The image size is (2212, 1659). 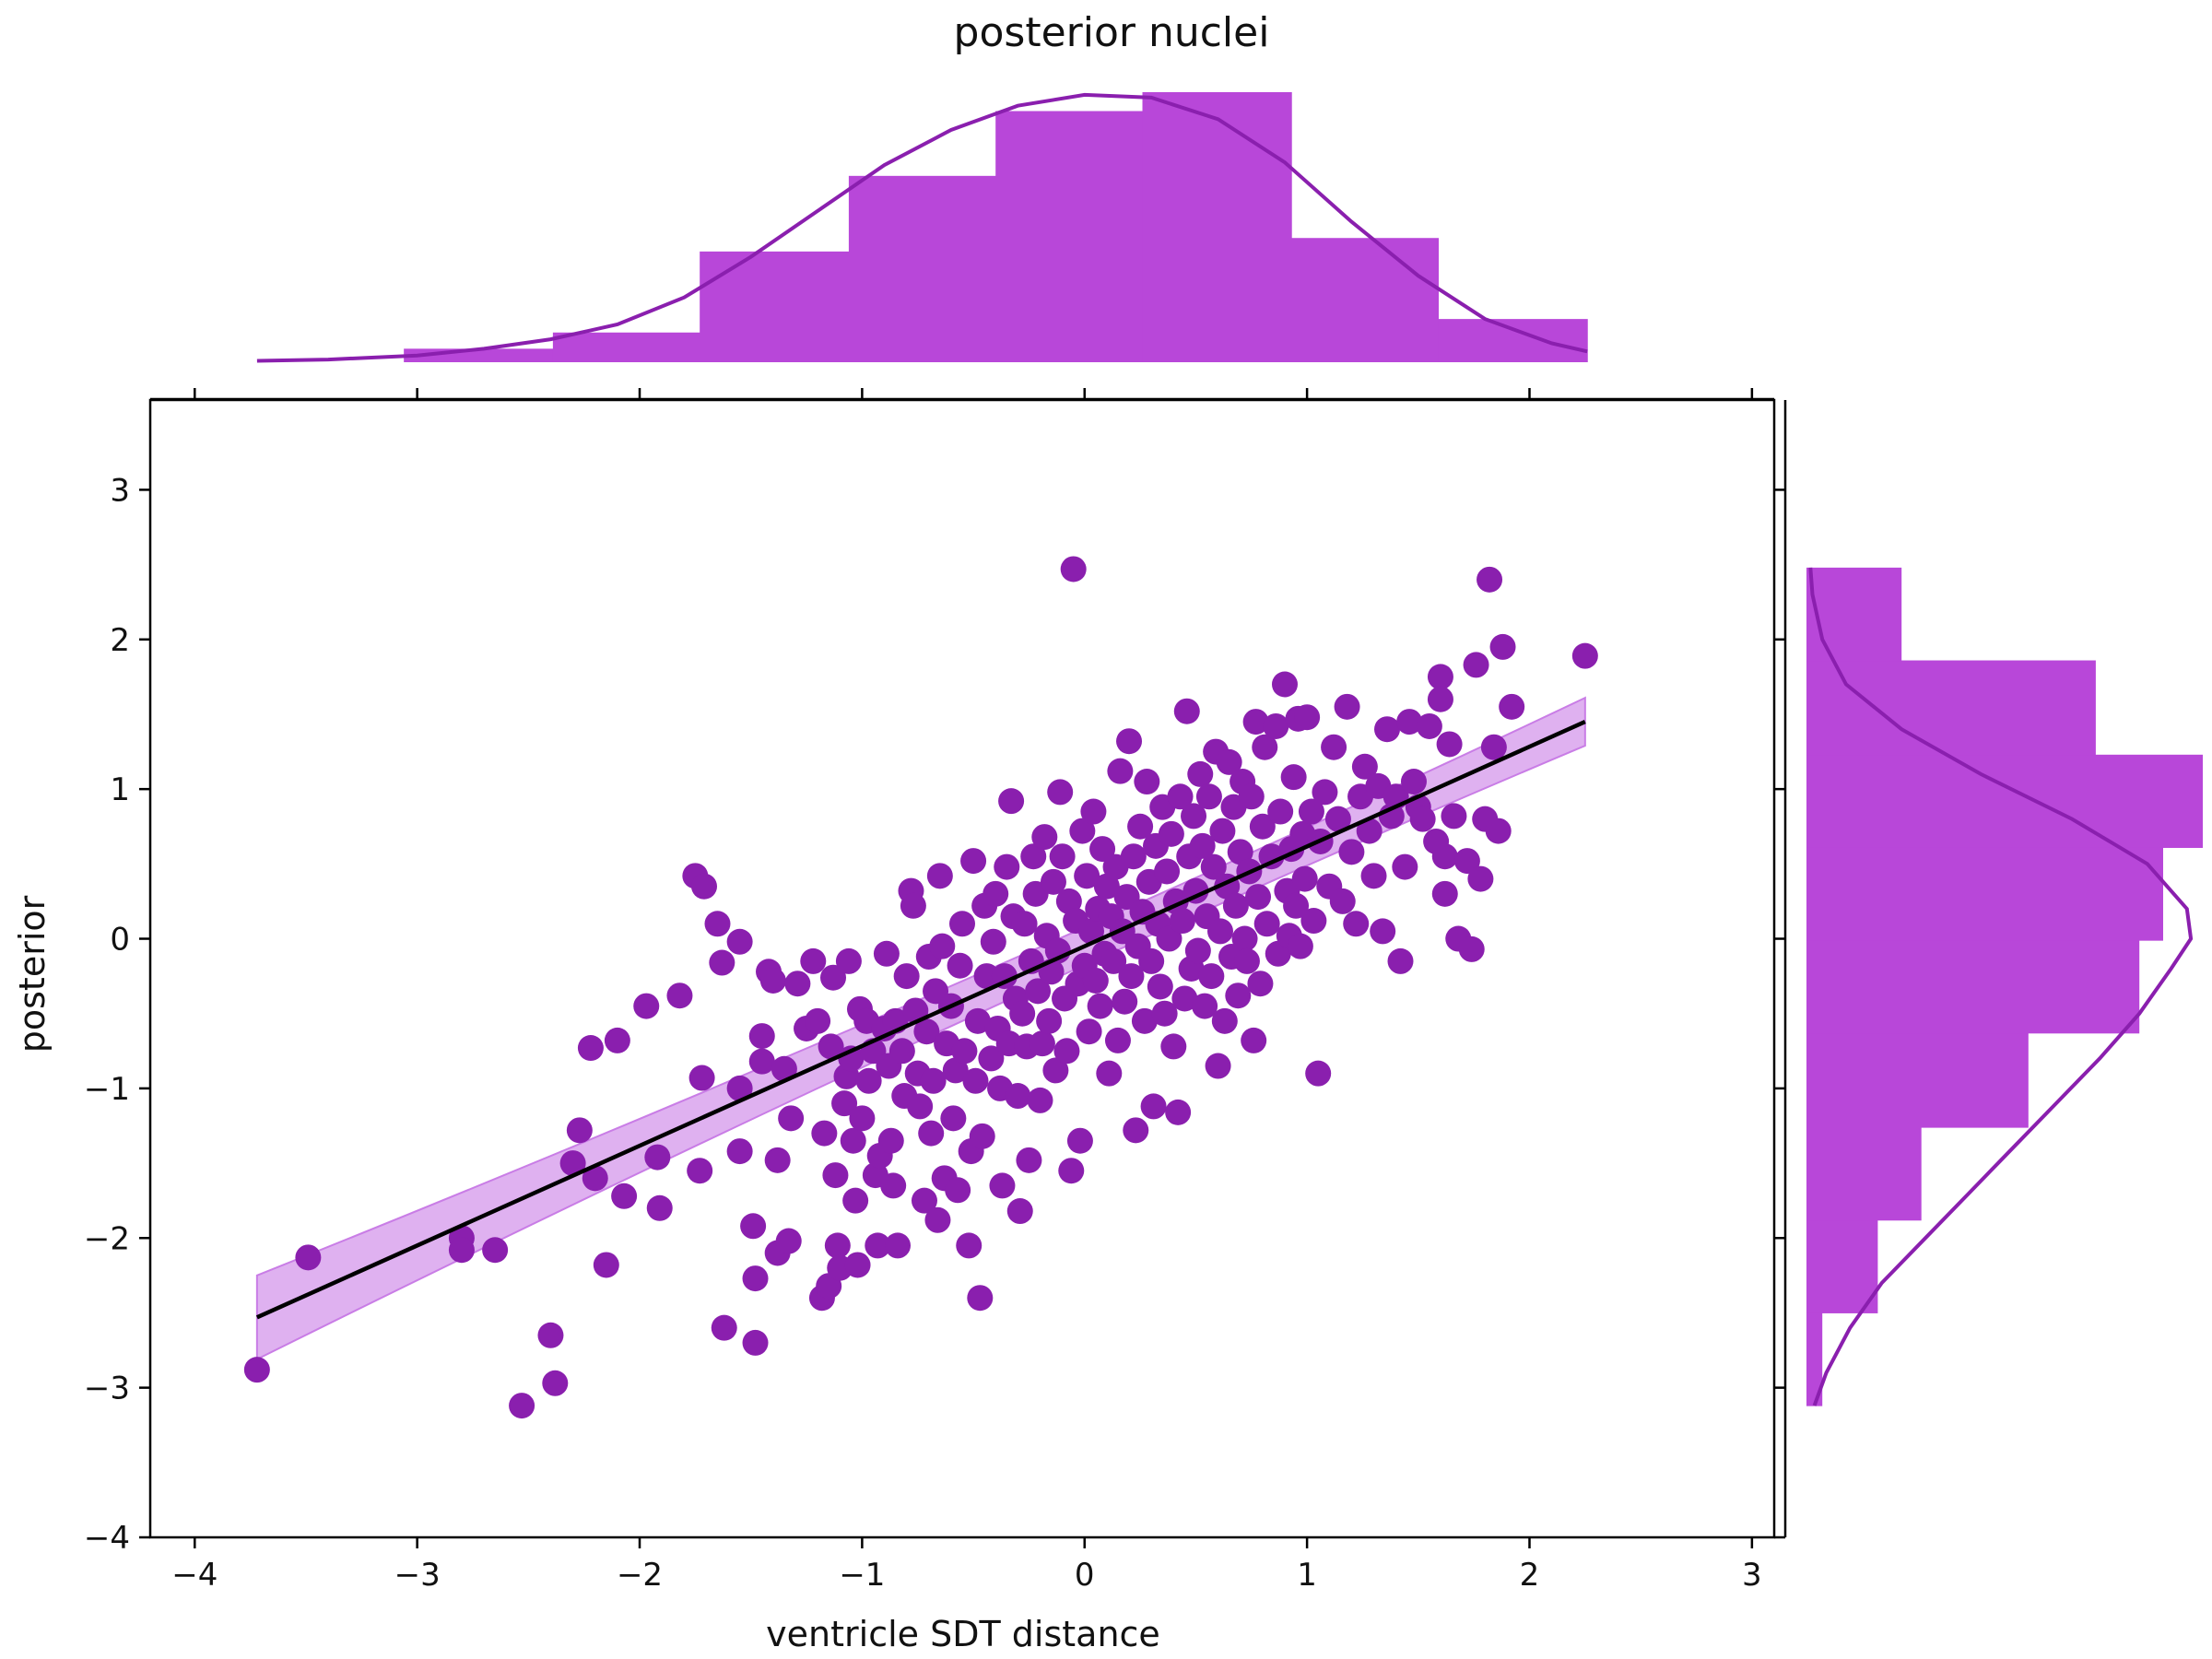 I want to click on y-axis-label: posterior, so click(x=32, y=974).